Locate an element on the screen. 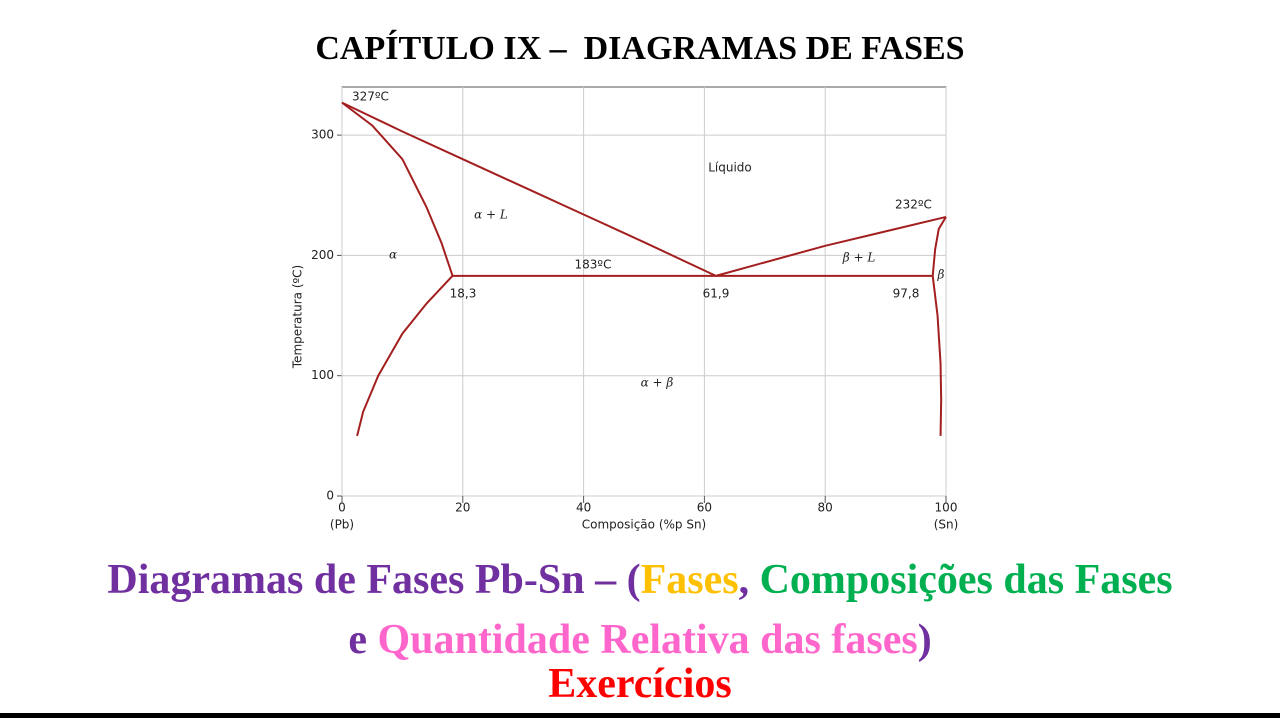 The width and height of the screenshot is (1280, 720). annotation: β is located at coordinates (941, 275).